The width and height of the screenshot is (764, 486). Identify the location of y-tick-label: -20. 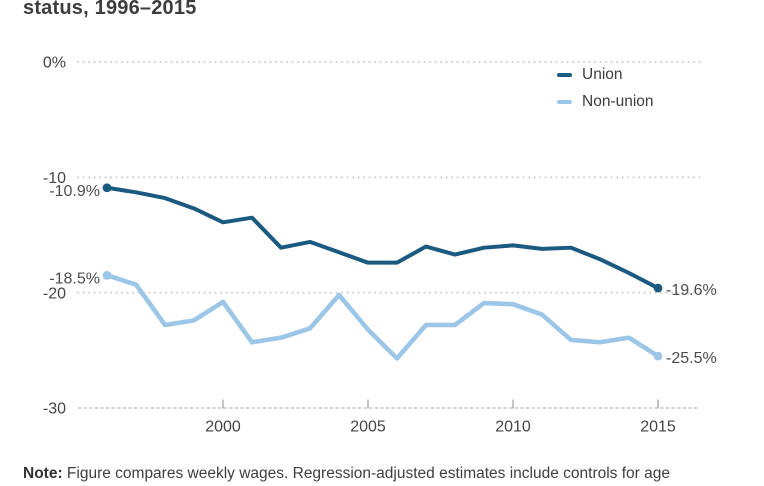
(54, 293).